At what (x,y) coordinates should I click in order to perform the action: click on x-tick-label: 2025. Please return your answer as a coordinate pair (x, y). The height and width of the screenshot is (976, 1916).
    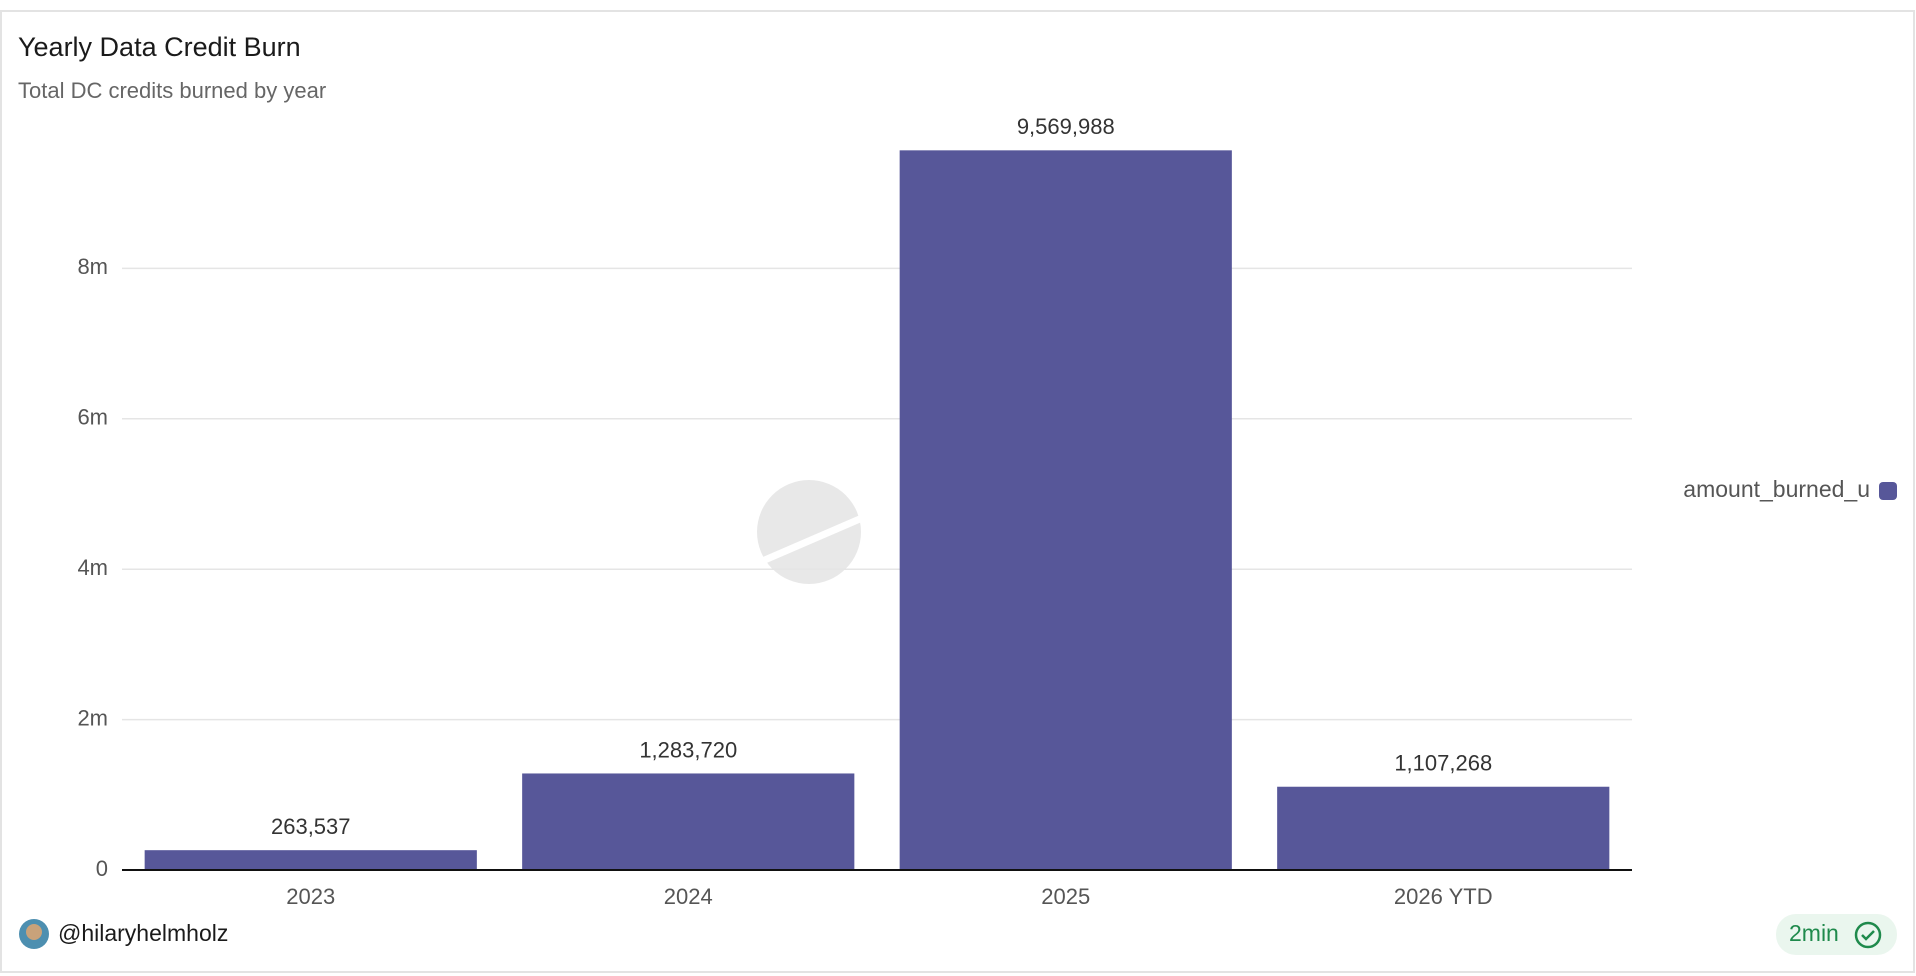
    Looking at the image, I should click on (1065, 896).